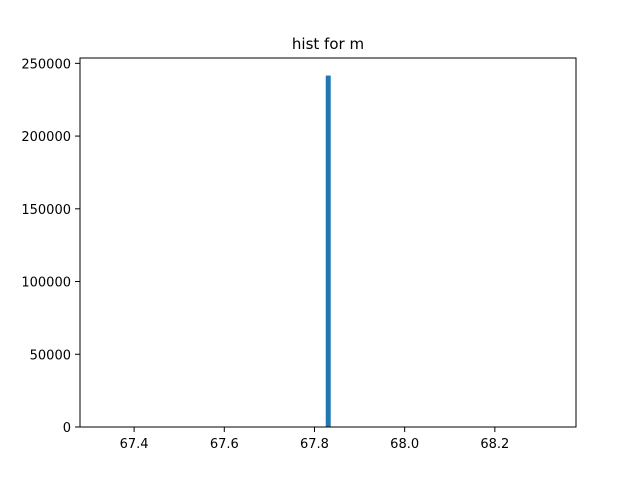 This screenshot has height=480, width=640. Describe the element at coordinates (404, 444) in the screenshot. I see `x-tick-label: 68.0` at that location.